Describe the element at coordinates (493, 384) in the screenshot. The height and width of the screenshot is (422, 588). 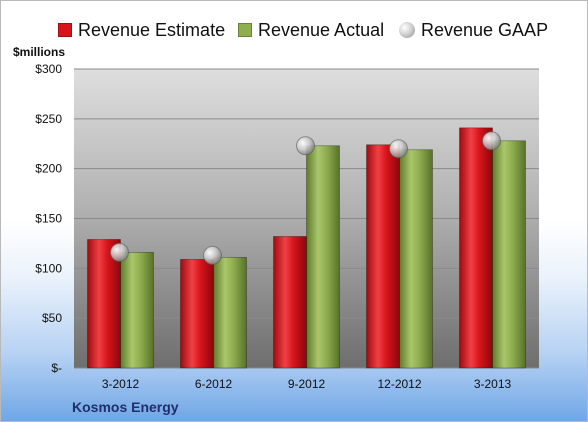
I see `x-tick-label: 3-2013` at that location.